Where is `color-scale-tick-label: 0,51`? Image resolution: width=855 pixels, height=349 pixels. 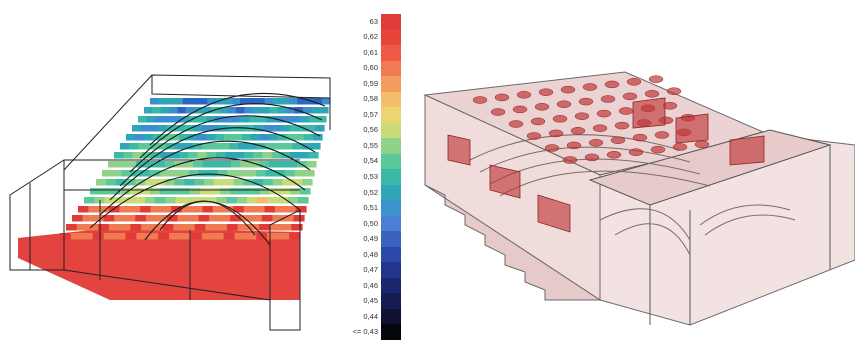 color-scale-tick-label: 0,51 is located at coordinates (370, 208).